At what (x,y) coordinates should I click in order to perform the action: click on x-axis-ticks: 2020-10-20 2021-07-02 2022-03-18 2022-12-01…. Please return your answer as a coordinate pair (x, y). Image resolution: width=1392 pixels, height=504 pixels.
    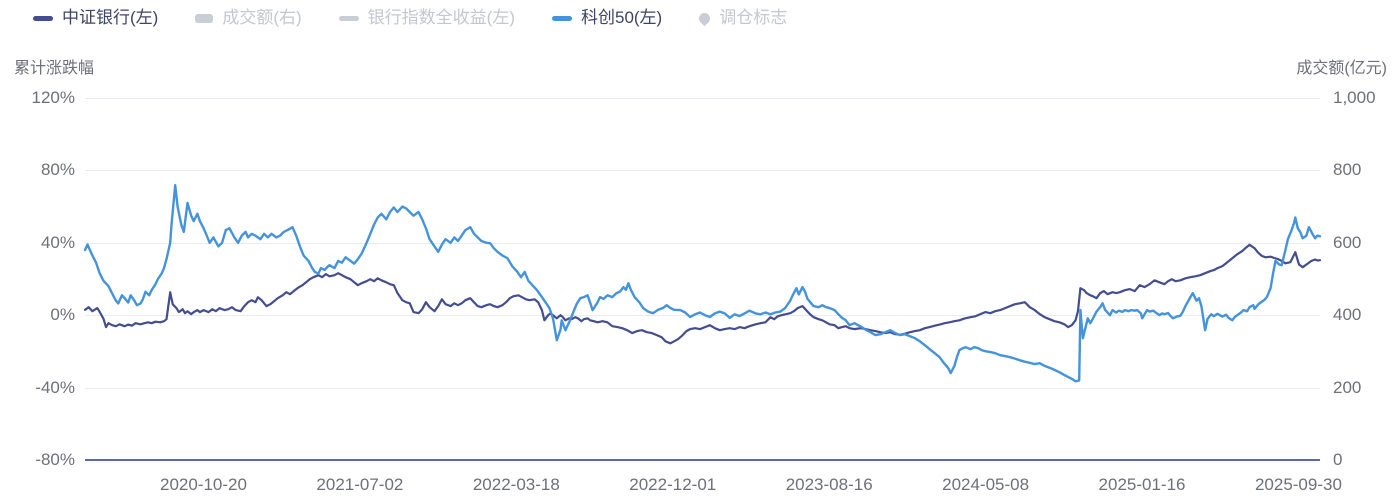
    Looking at the image, I should click on (751, 485).